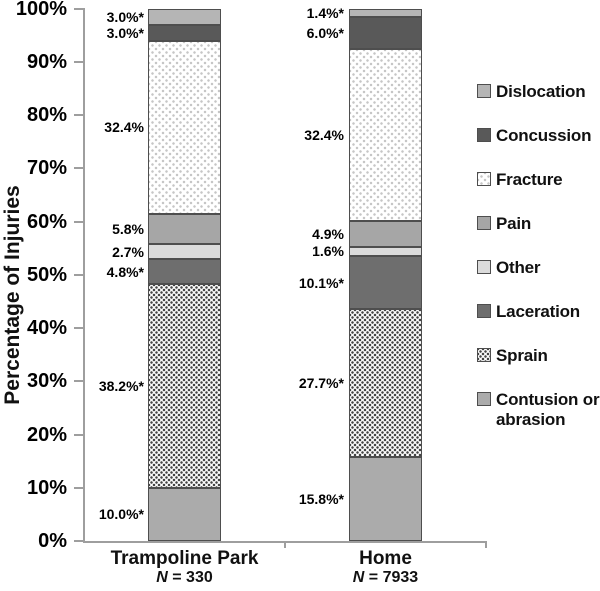 This screenshot has height=591, width=600. I want to click on category-label: Home, so click(385, 558).